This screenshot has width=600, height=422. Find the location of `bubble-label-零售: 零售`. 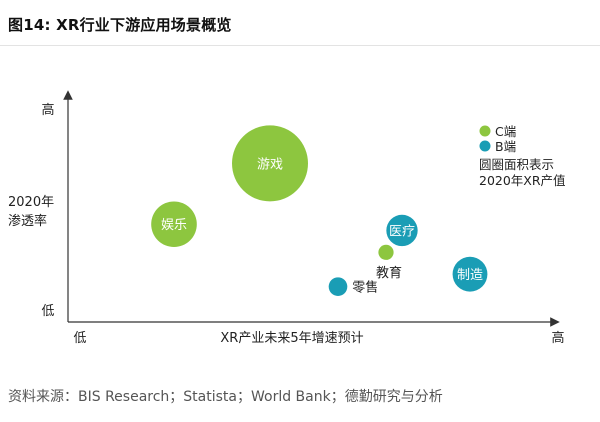

bubble-label-零售: 零售 is located at coordinates (365, 288).